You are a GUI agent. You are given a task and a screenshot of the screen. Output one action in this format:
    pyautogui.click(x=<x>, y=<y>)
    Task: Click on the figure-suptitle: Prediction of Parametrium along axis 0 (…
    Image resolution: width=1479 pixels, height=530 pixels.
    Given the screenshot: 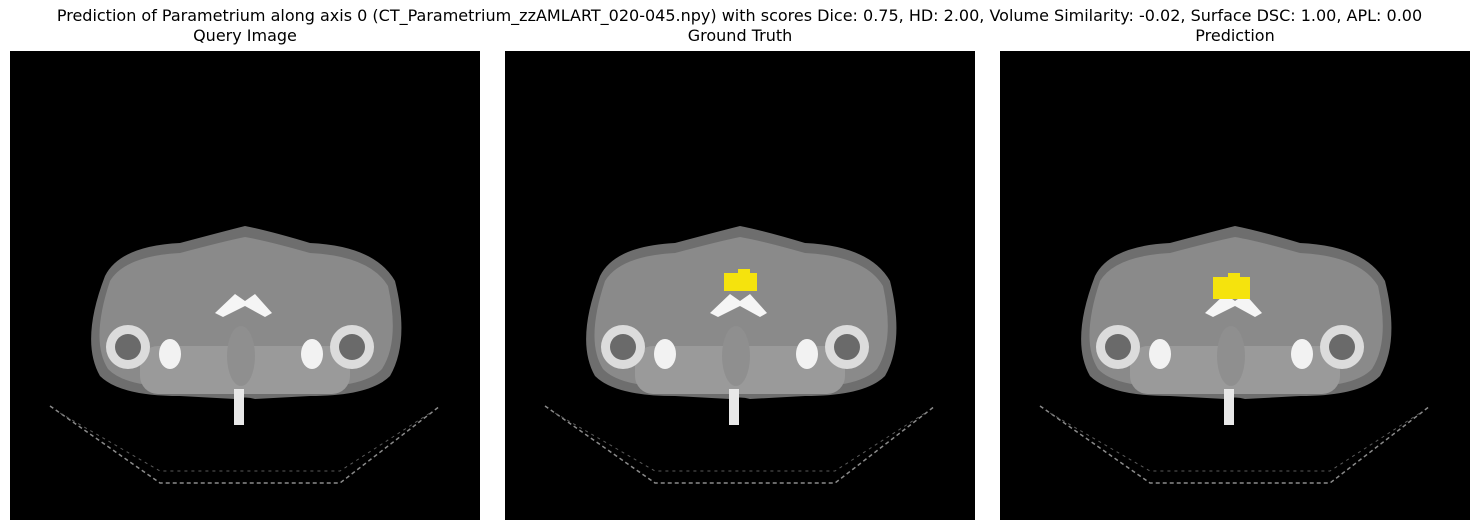 What is the action you would take?
    pyautogui.click(x=739, y=16)
    